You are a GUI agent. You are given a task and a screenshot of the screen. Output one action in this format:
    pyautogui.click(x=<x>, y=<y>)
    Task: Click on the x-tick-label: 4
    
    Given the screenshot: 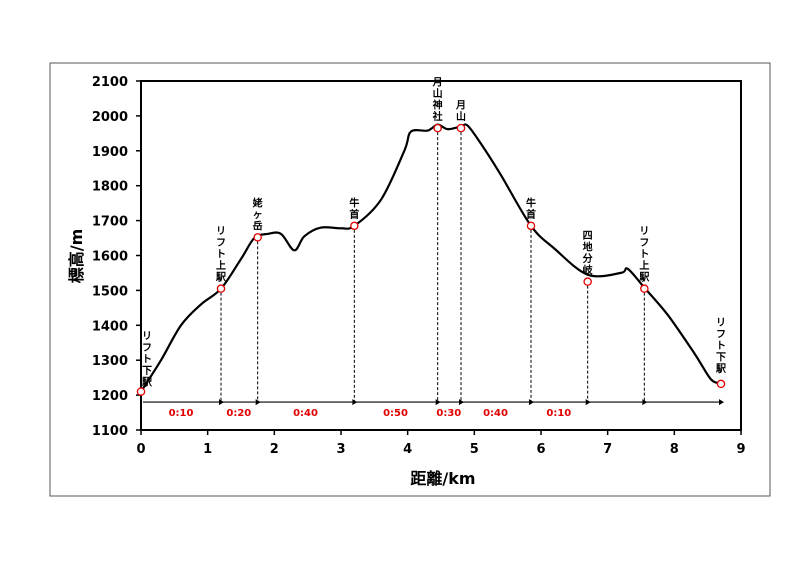 What is the action you would take?
    pyautogui.click(x=407, y=449)
    